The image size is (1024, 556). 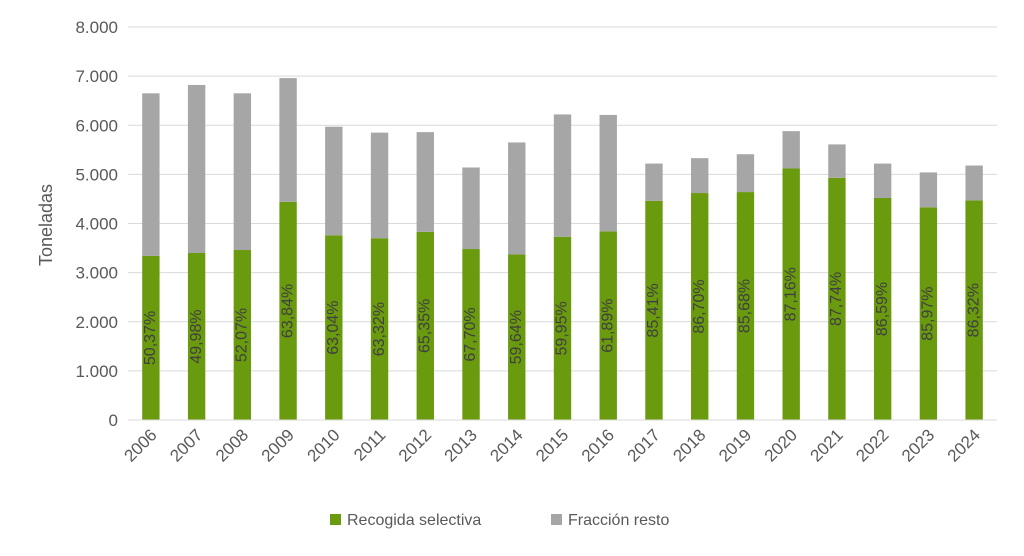 I want to click on data-label: 87,16%, so click(x=790, y=294).